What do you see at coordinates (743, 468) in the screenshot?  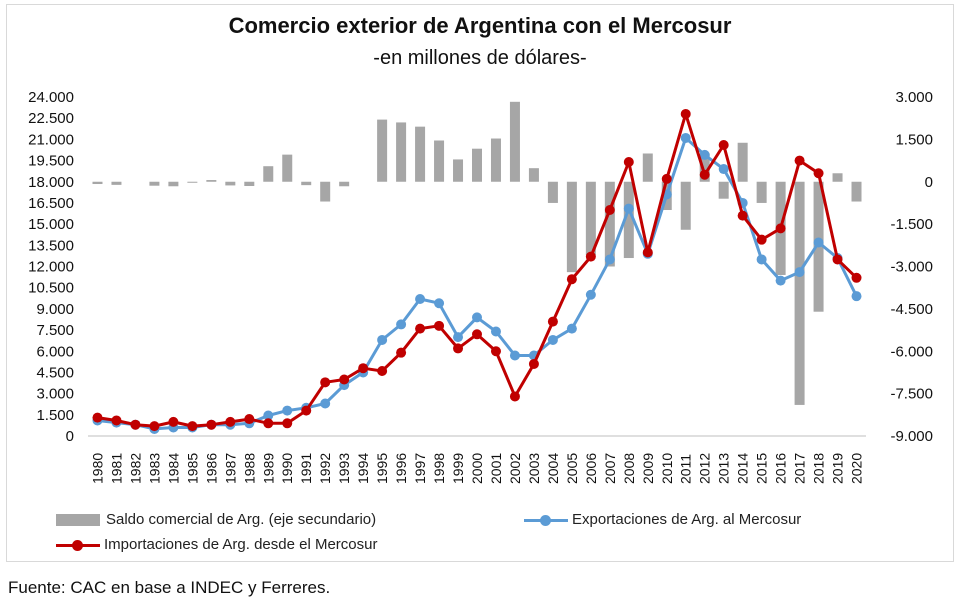 I see `x-tick-label: 2014` at bounding box center [743, 468].